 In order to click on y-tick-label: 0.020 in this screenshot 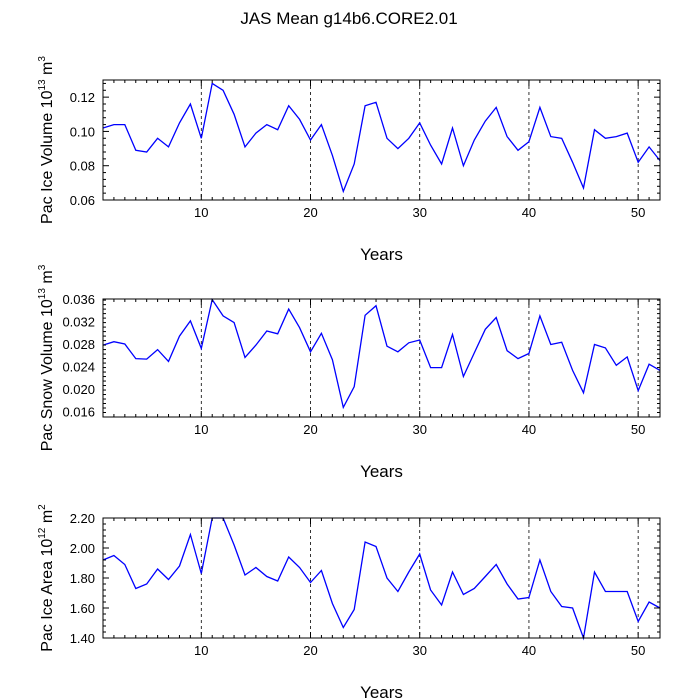, I will do `click(78, 389)`.